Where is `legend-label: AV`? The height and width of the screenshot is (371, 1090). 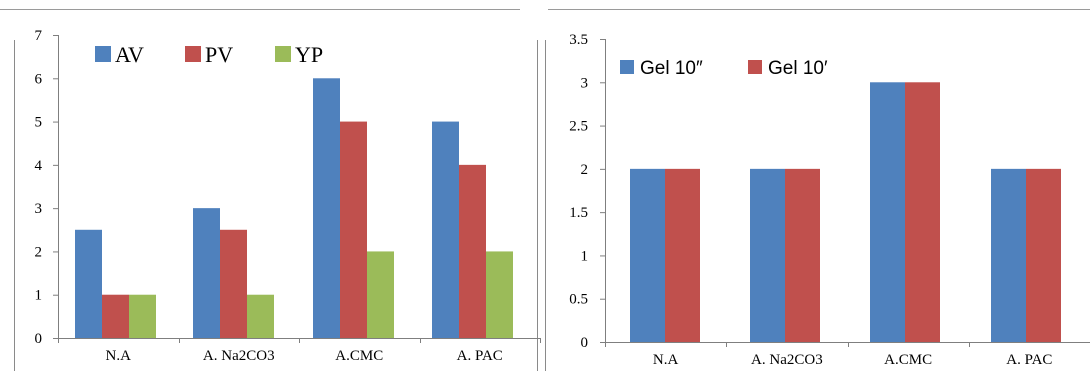
legend-label: AV is located at coordinates (129, 54).